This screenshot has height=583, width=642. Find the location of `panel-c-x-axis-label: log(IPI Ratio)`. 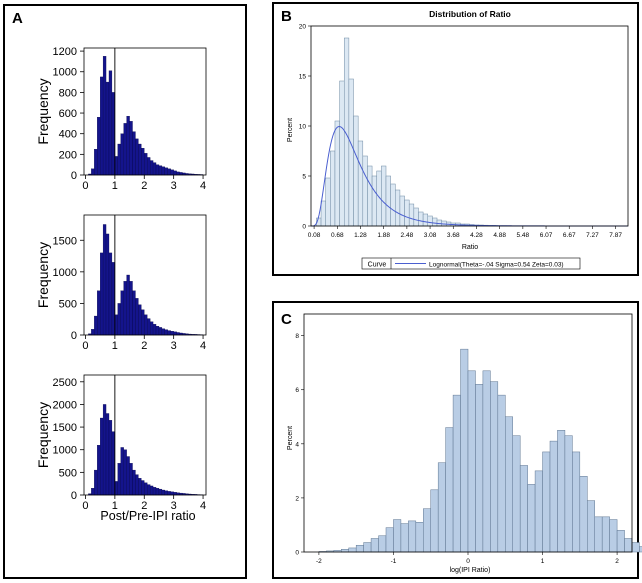

panel-c-x-axis-label: log(IPI Ratio) is located at coordinates (470, 570).